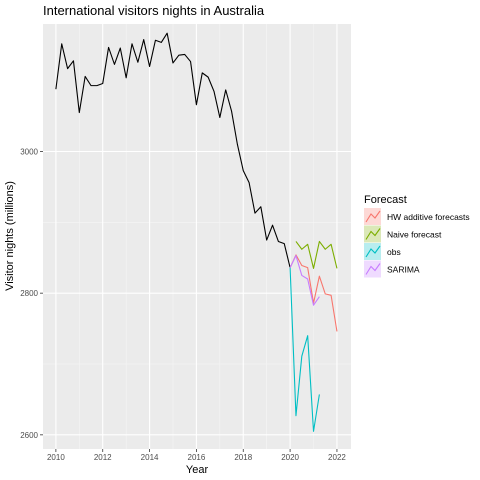 The width and height of the screenshot is (480, 480). Describe the element at coordinates (29, 293) in the screenshot. I see `y-tick-label: 2800` at that location.